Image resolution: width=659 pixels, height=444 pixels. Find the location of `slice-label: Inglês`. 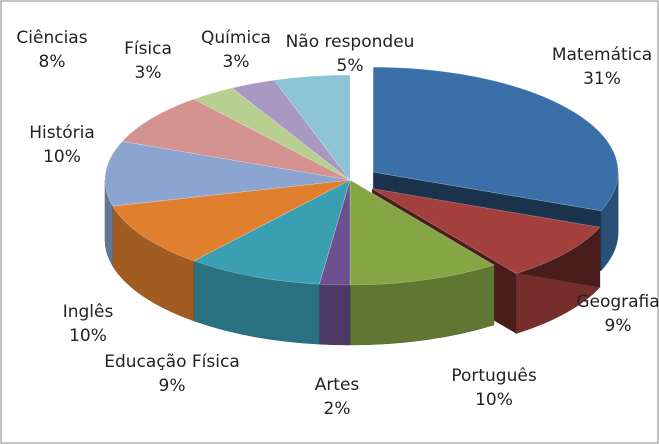

slice-label: Inglês is located at coordinates (88, 312).